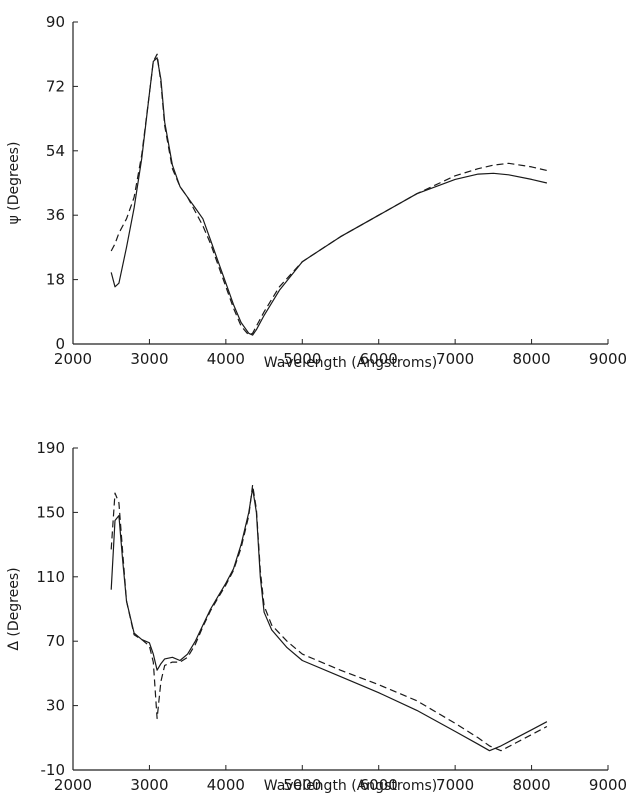 The width and height of the screenshot is (628, 811). Describe the element at coordinates (60, 344) in the screenshot. I see `y-tick-label: 0` at that location.